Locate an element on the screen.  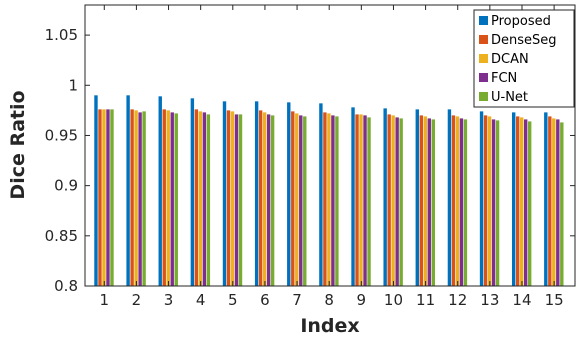
x-tick-label: 3 is located at coordinates (169, 300).